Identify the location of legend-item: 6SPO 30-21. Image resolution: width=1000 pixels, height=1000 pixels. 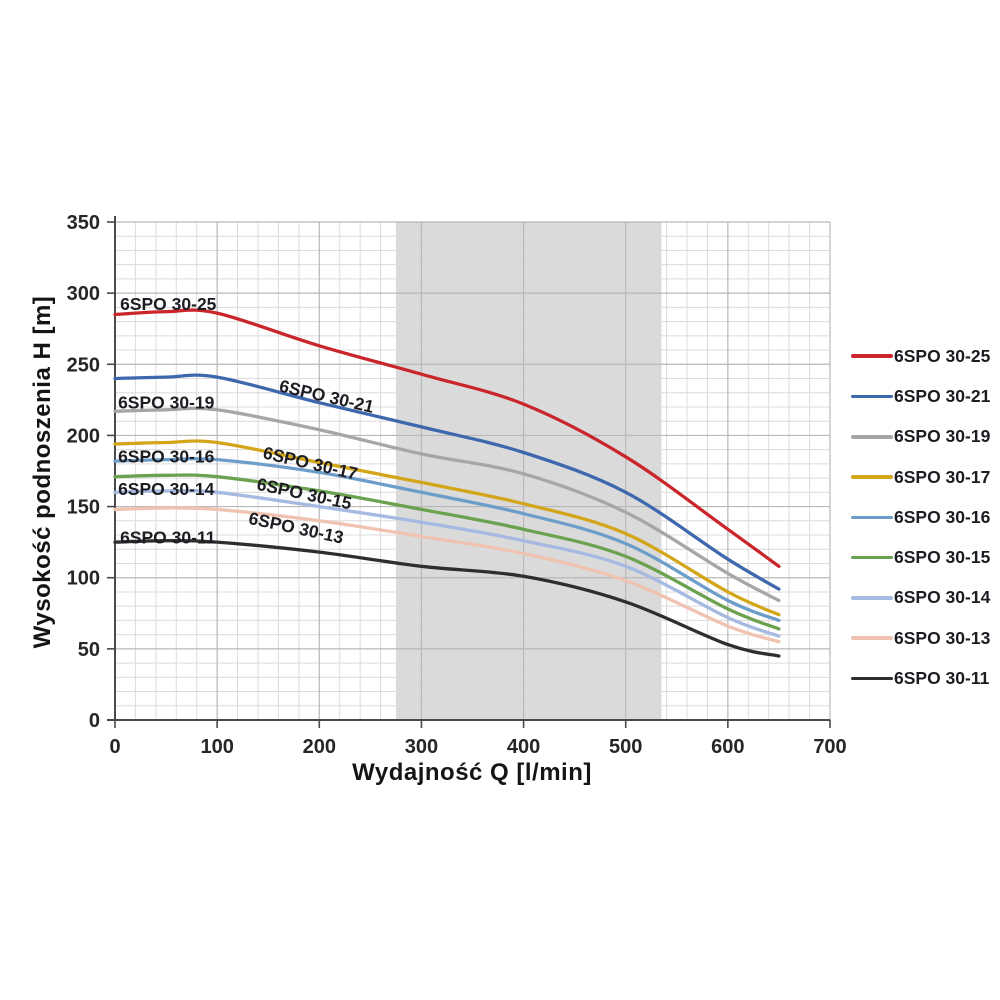
(923, 396).